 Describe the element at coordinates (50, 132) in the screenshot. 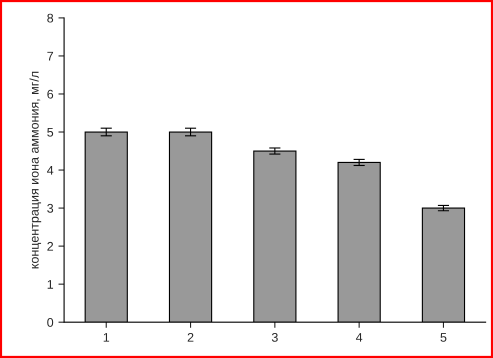

I see `y-tick-label: 5` at that location.